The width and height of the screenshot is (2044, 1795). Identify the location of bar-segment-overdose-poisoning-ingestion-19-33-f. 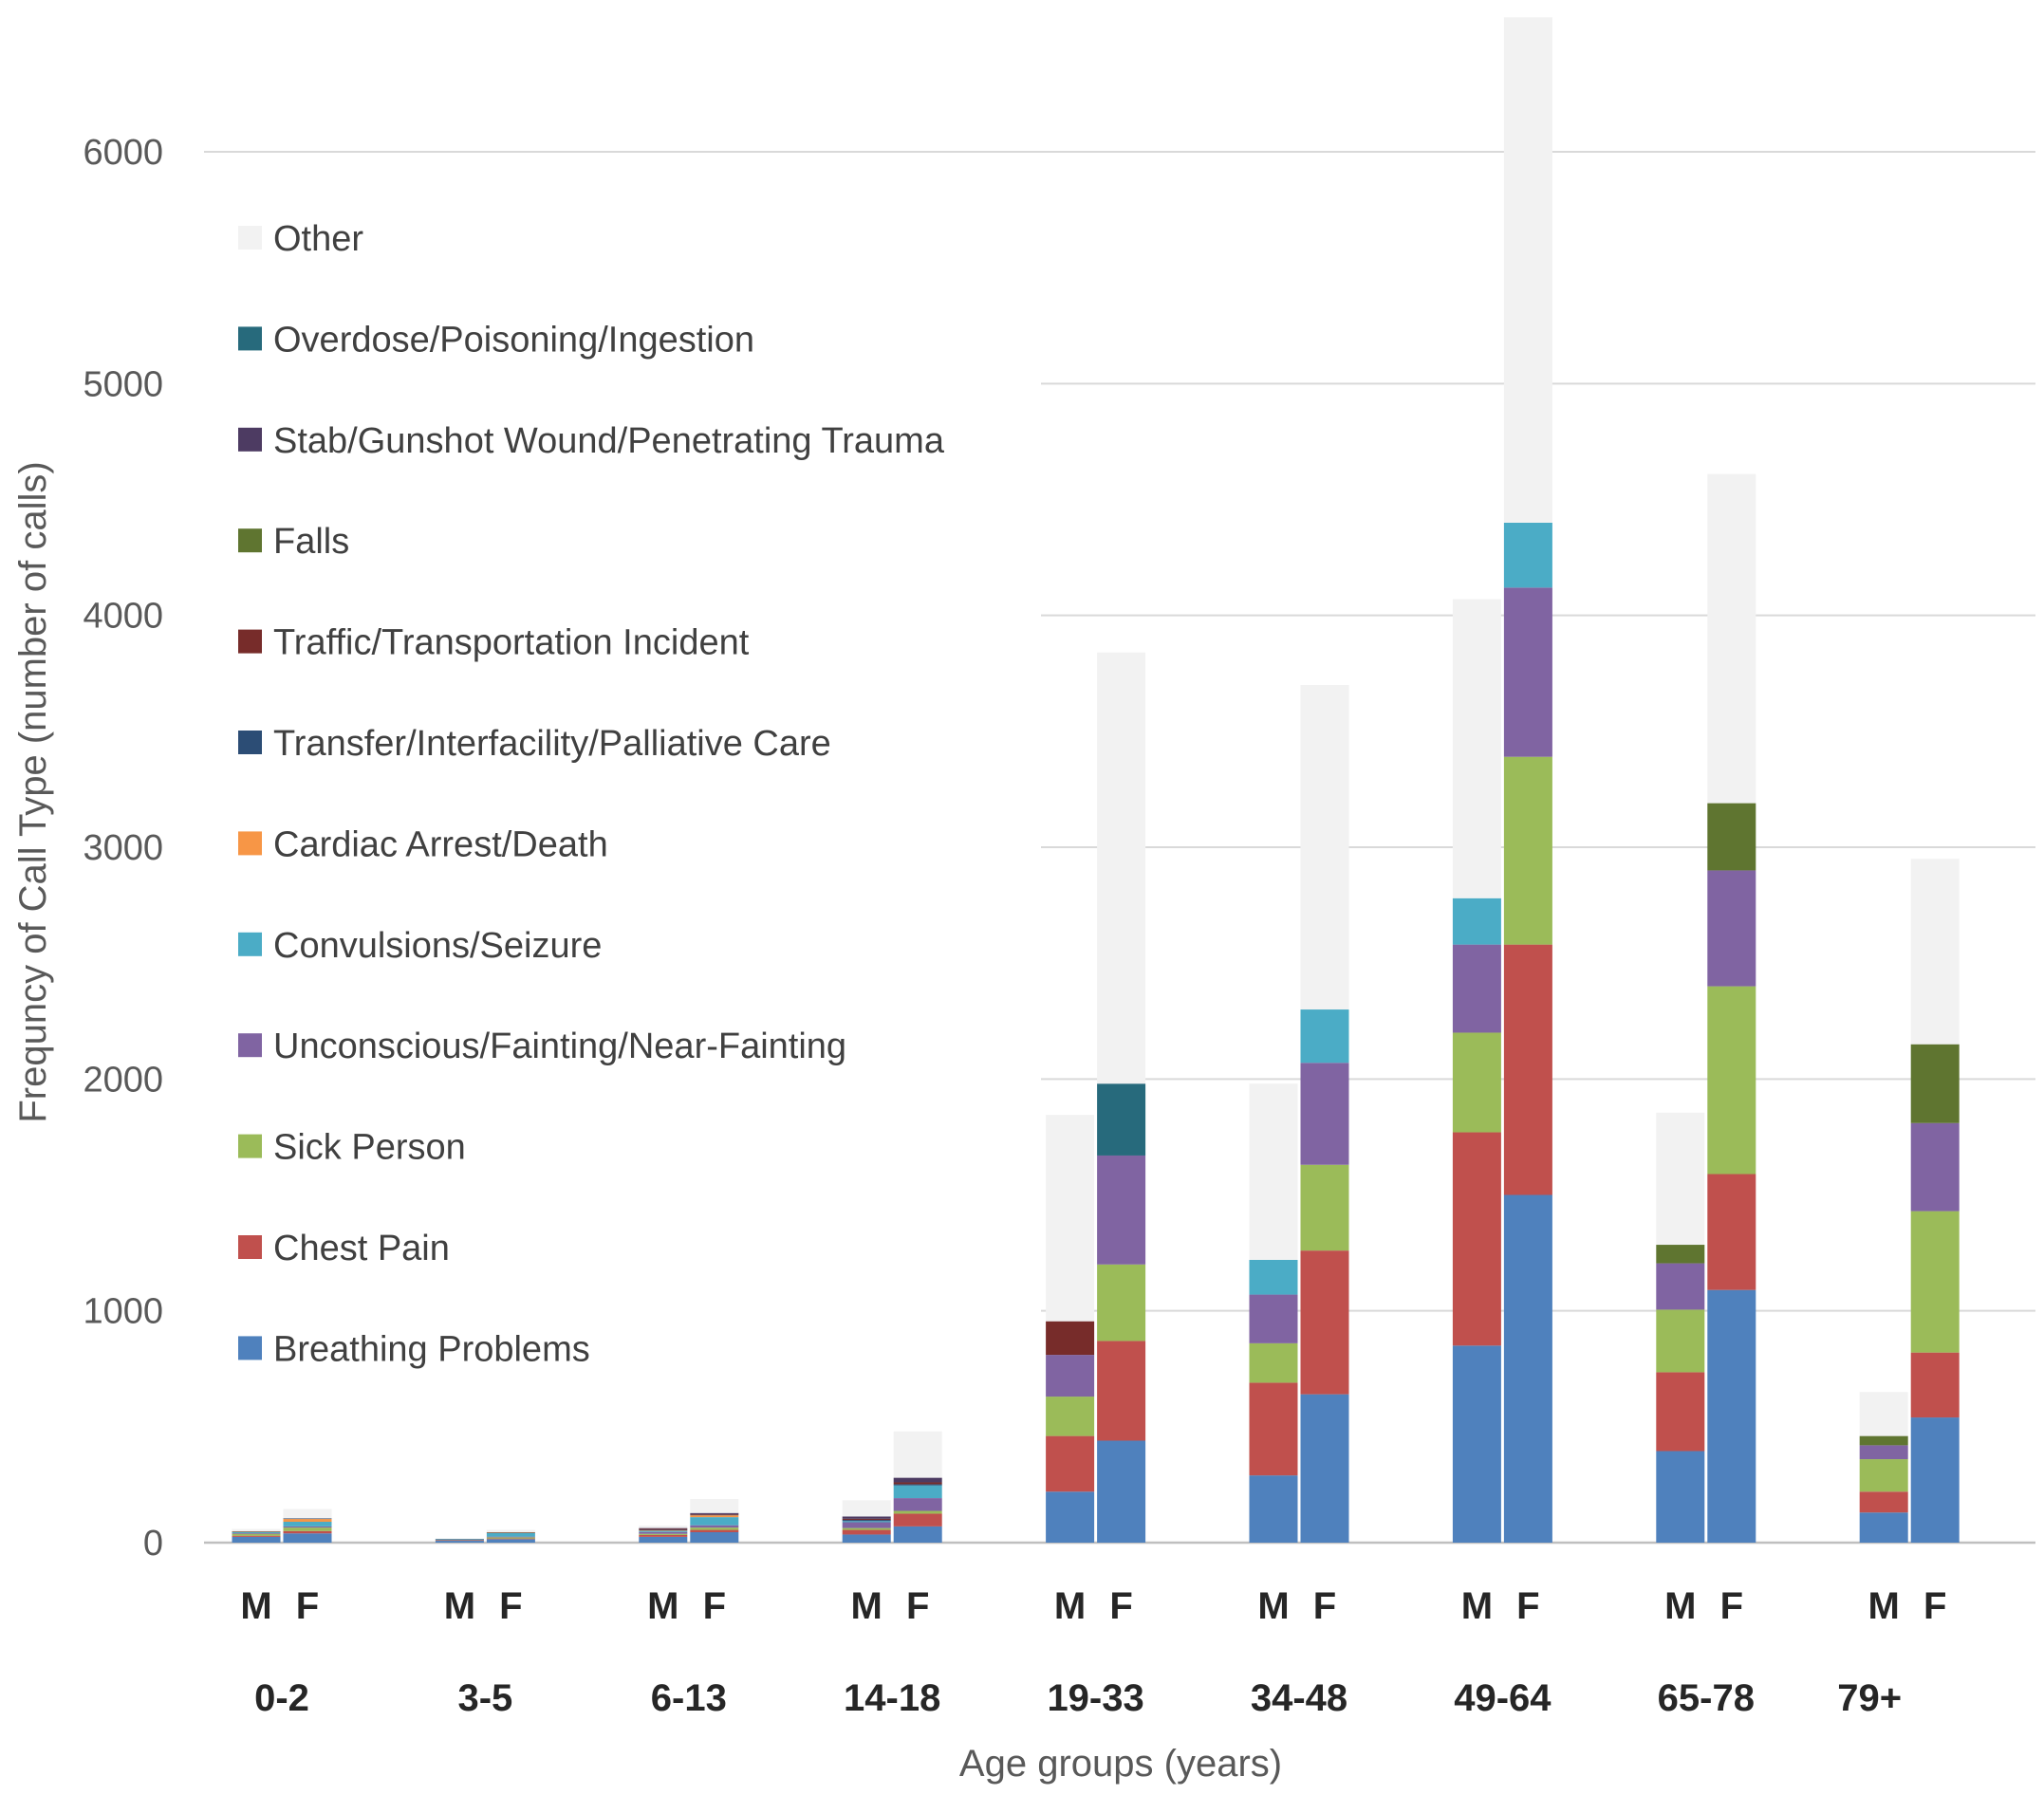
(1121, 1119).